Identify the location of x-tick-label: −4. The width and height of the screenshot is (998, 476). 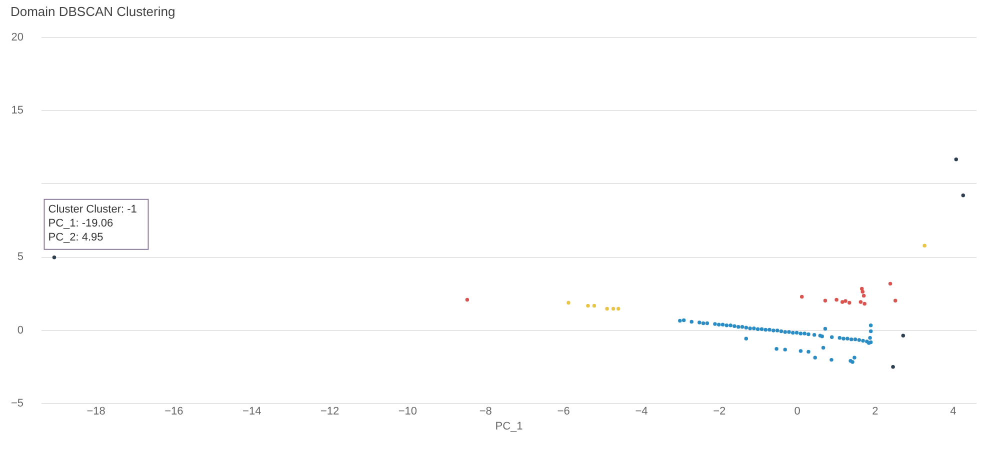
(641, 412).